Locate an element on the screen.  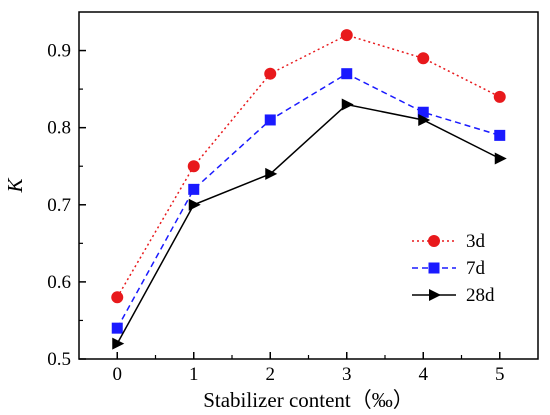
legend: 3d 7d 28d is located at coordinates (453, 268).